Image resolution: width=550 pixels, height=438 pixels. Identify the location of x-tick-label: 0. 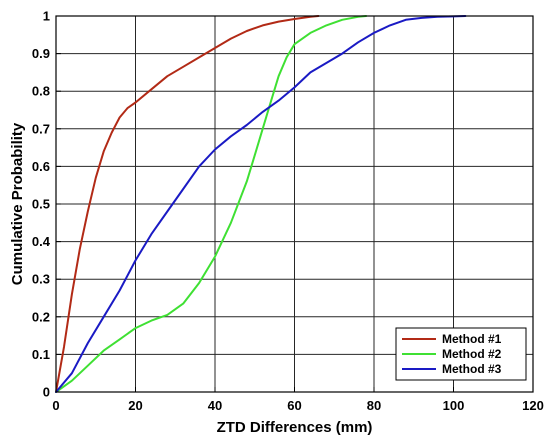
(55, 405).